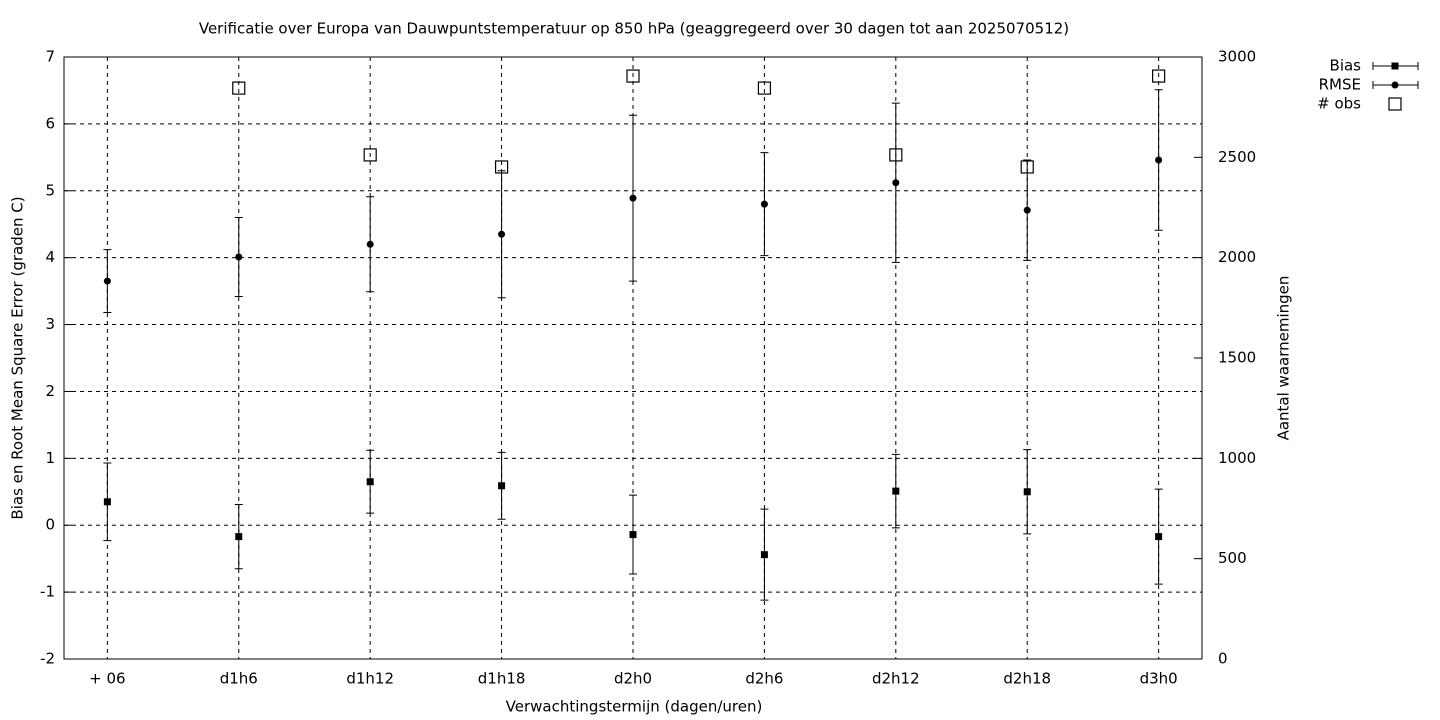 Image resolution: width=1440 pixels, height=720 pixels. What do you see at coordinates (50, 324) in the screenshot?
I see `y-tick-label: 3` at bounding box center [50, 324].